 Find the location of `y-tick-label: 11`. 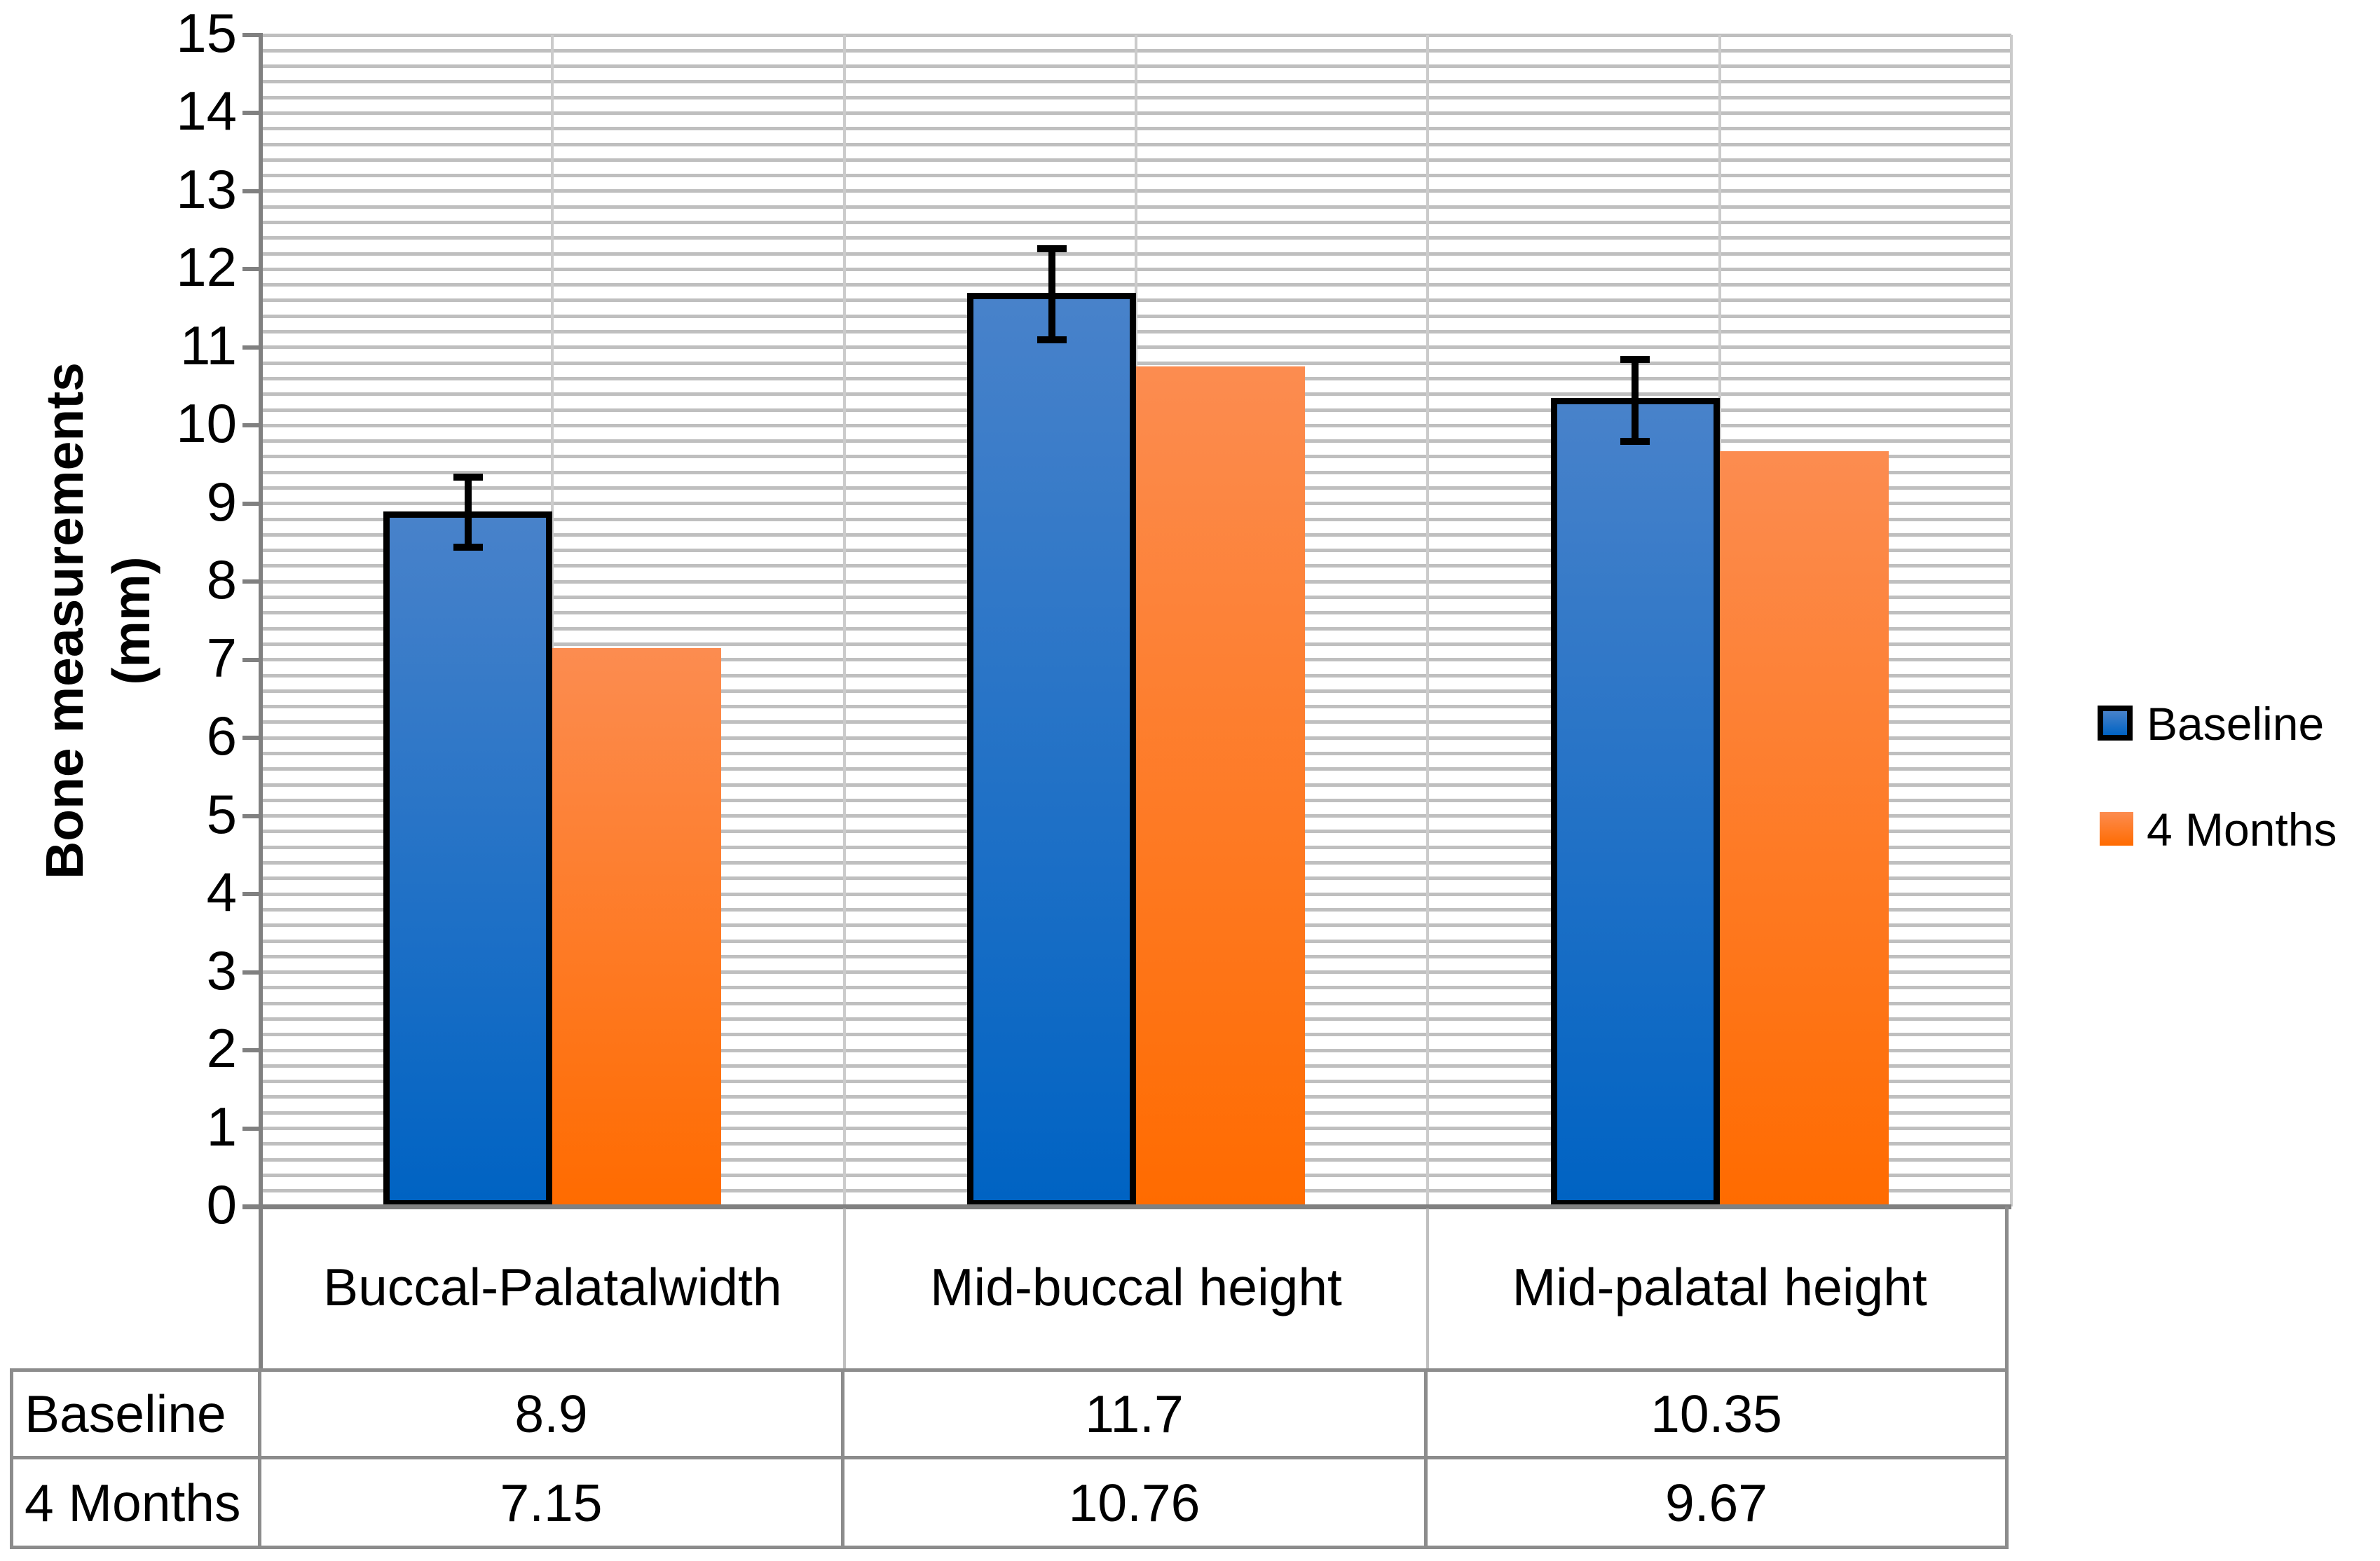

y-tick-label: 11 is located at coordinates (208, 345).